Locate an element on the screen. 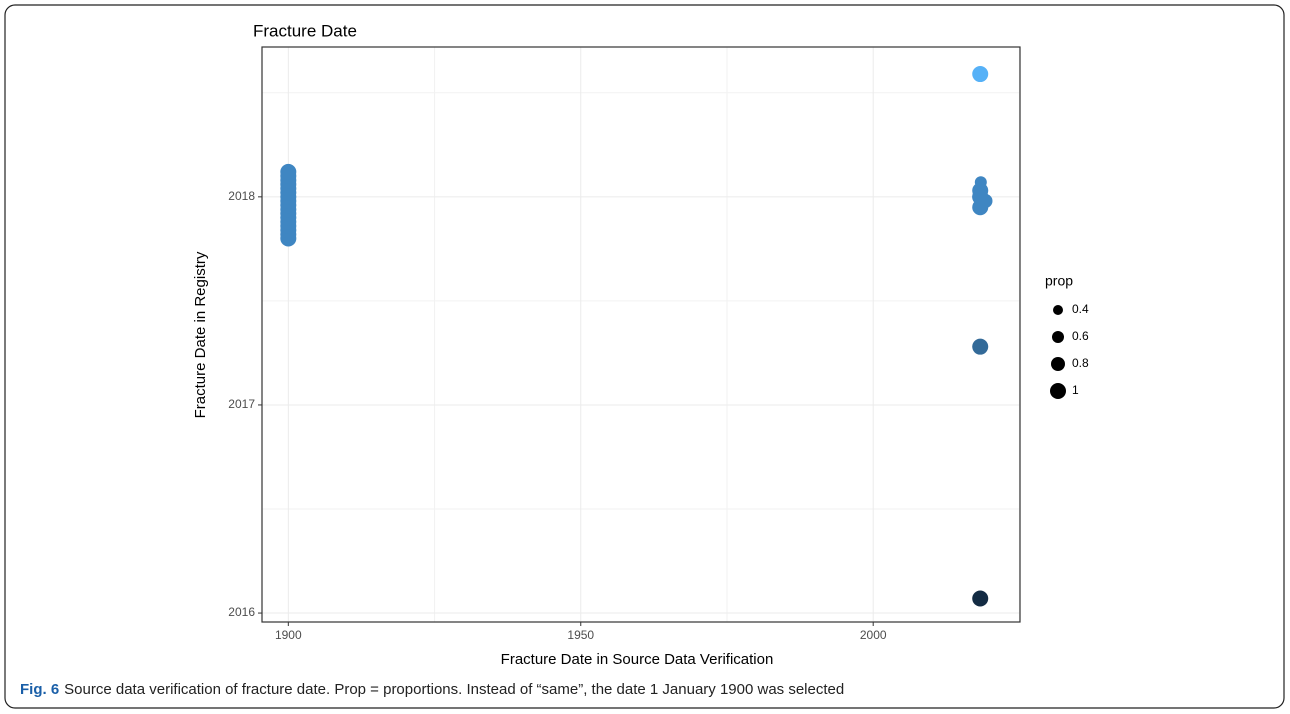 The height and width of the screenshot is (714, 1290). y-tick-label: 2017 is located at coordinates (241, 404).